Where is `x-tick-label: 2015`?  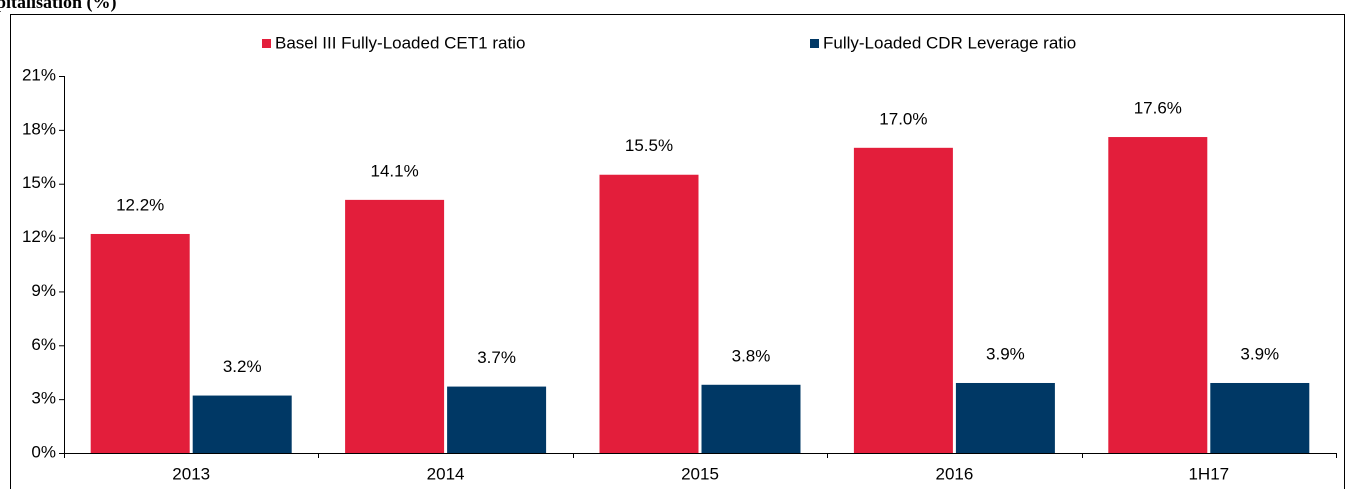 x-tick-label: 2015 is located at coordinates (700, 473).